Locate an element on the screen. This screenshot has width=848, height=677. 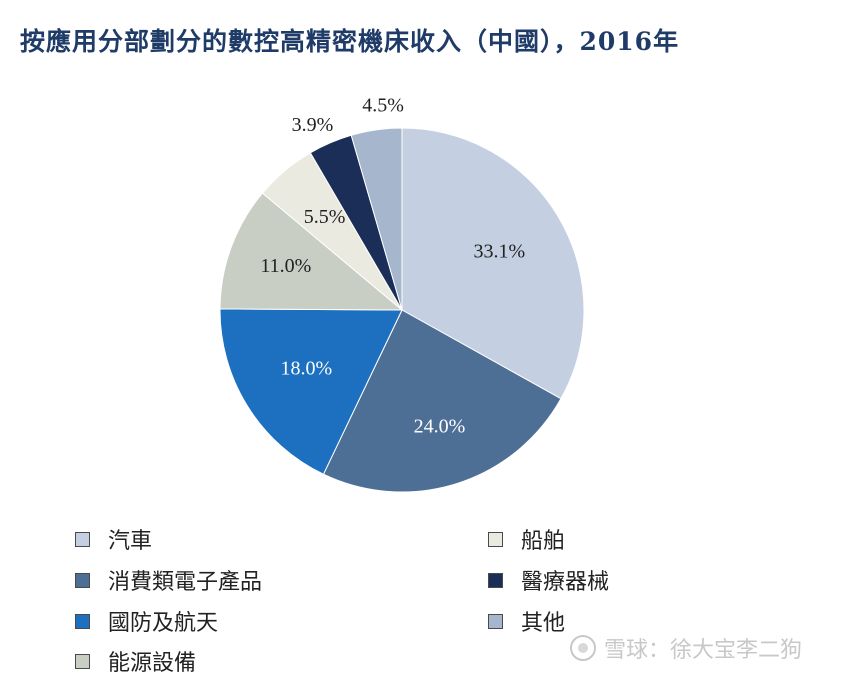
slice-data-label: 5.5% is located at coordinates (325, 217).